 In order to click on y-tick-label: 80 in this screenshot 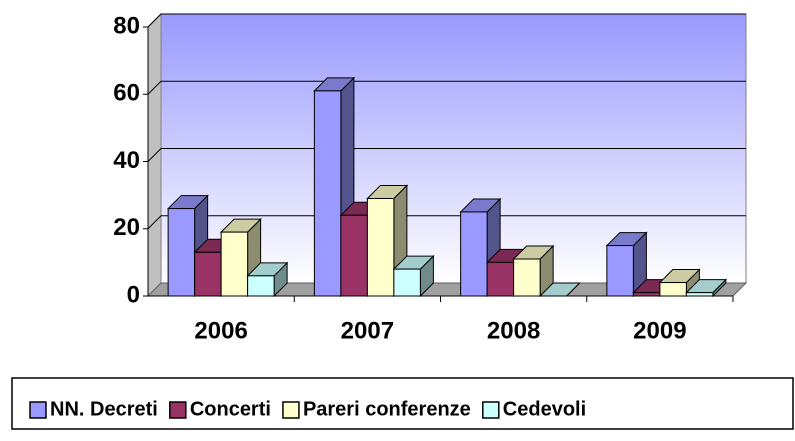, I will do `click(126, 25)`.